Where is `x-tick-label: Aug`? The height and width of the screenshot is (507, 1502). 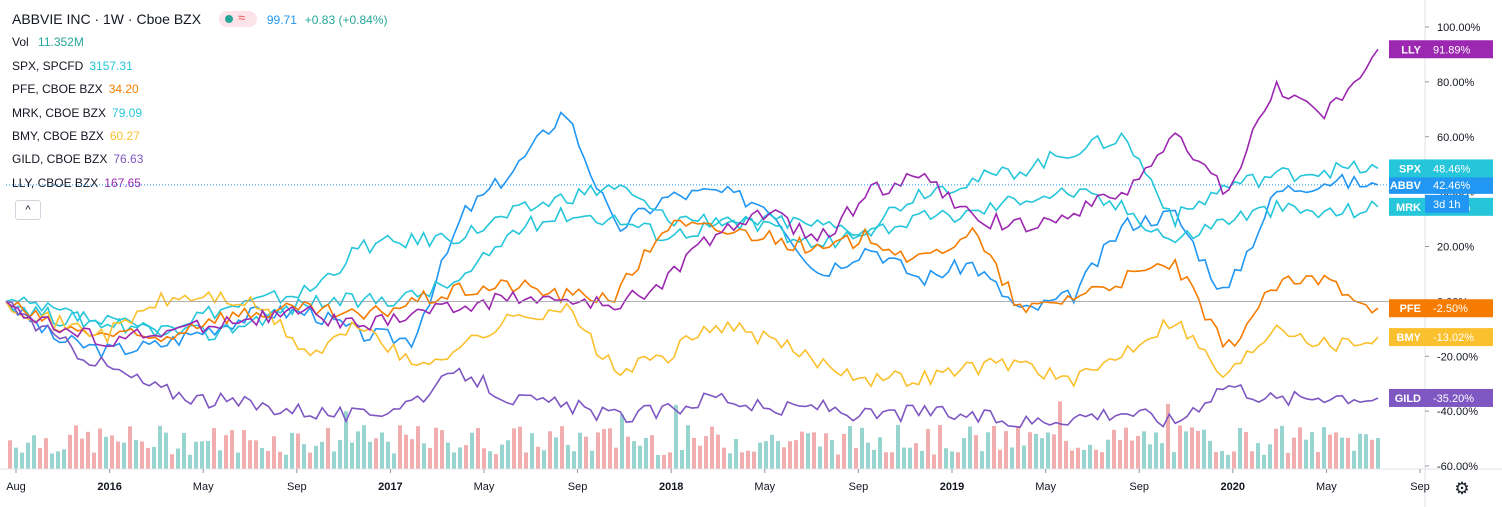 x-tick-label: Aug is located at coordinates (16, 487).